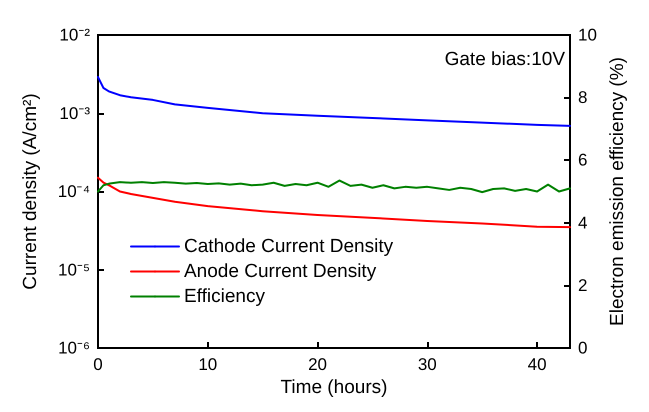  I want to click on y2-axis-title: Electron emission efficiency (%), so click(617, 191).